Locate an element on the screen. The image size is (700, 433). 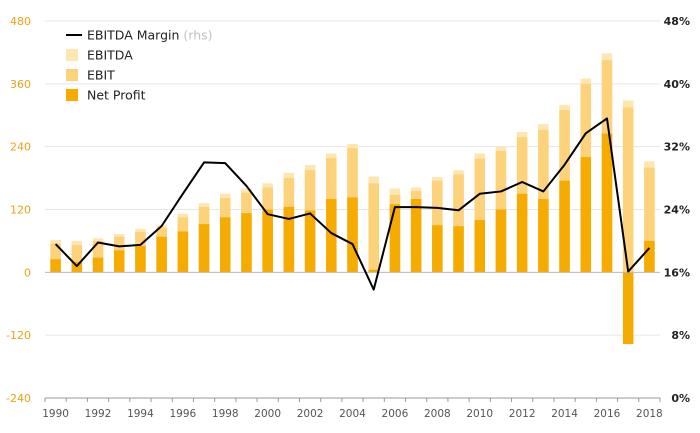
net-profit-bar-1996 is located at coordinates (183, 252).